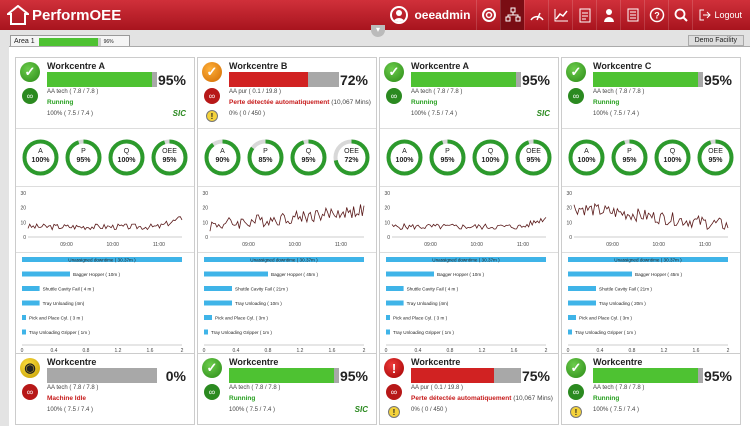  I want to click on gauge-oee: OEE 72%, so click(351, 157).